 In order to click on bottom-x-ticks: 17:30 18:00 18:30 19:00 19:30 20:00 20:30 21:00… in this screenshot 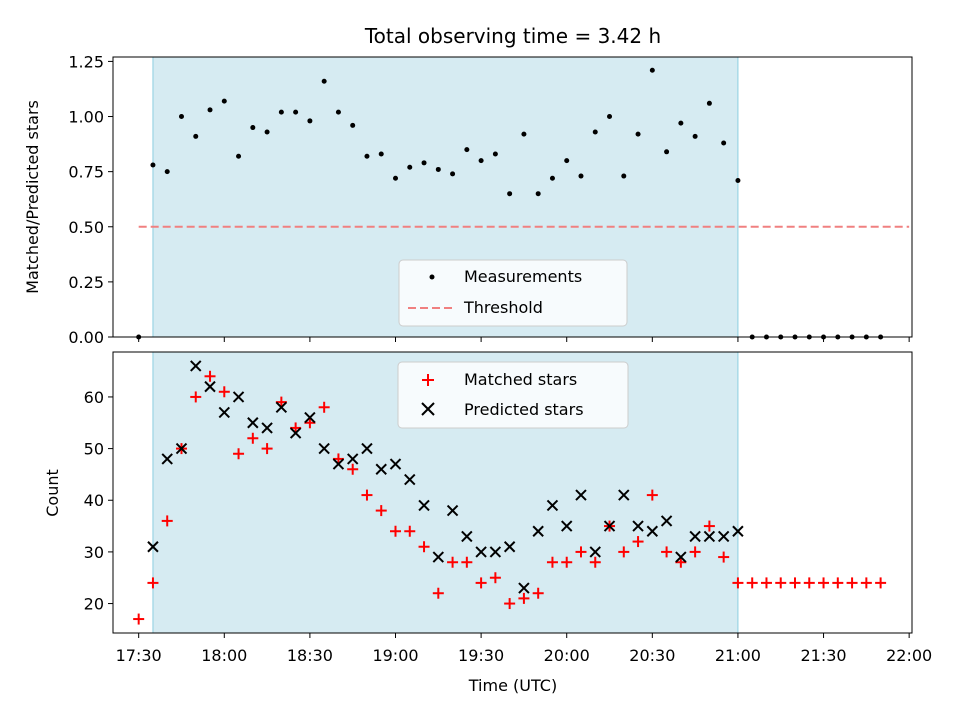, I will do `click(524, 649)`.